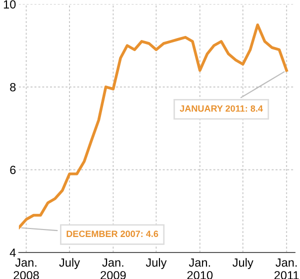 This screenshot has width=300, height=279. Describe the element at coordinates (26, 268) in the screenshot. I see `x-tick-label: Jan. 2008` at that location.